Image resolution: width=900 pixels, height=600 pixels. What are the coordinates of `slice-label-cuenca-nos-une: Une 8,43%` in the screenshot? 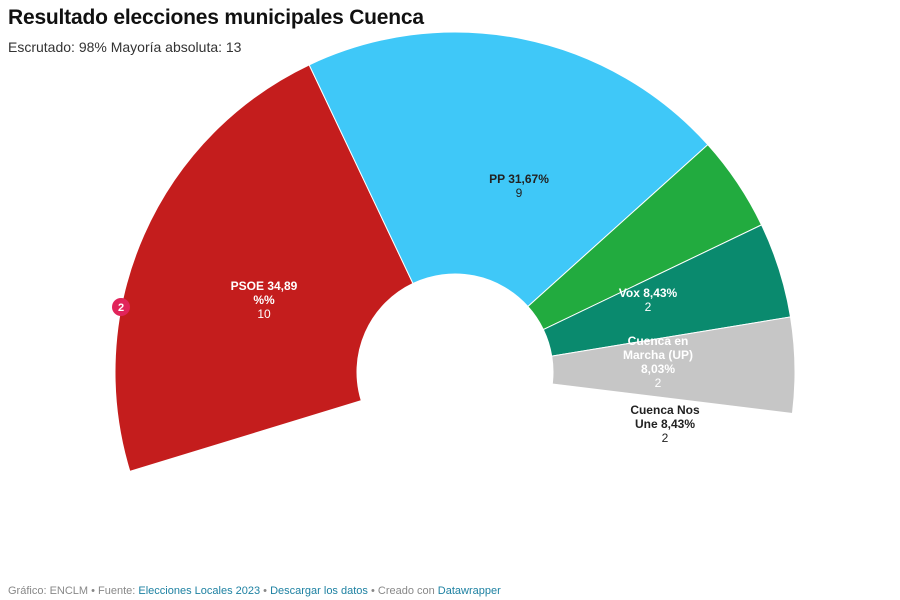 It's located at (665, 424).